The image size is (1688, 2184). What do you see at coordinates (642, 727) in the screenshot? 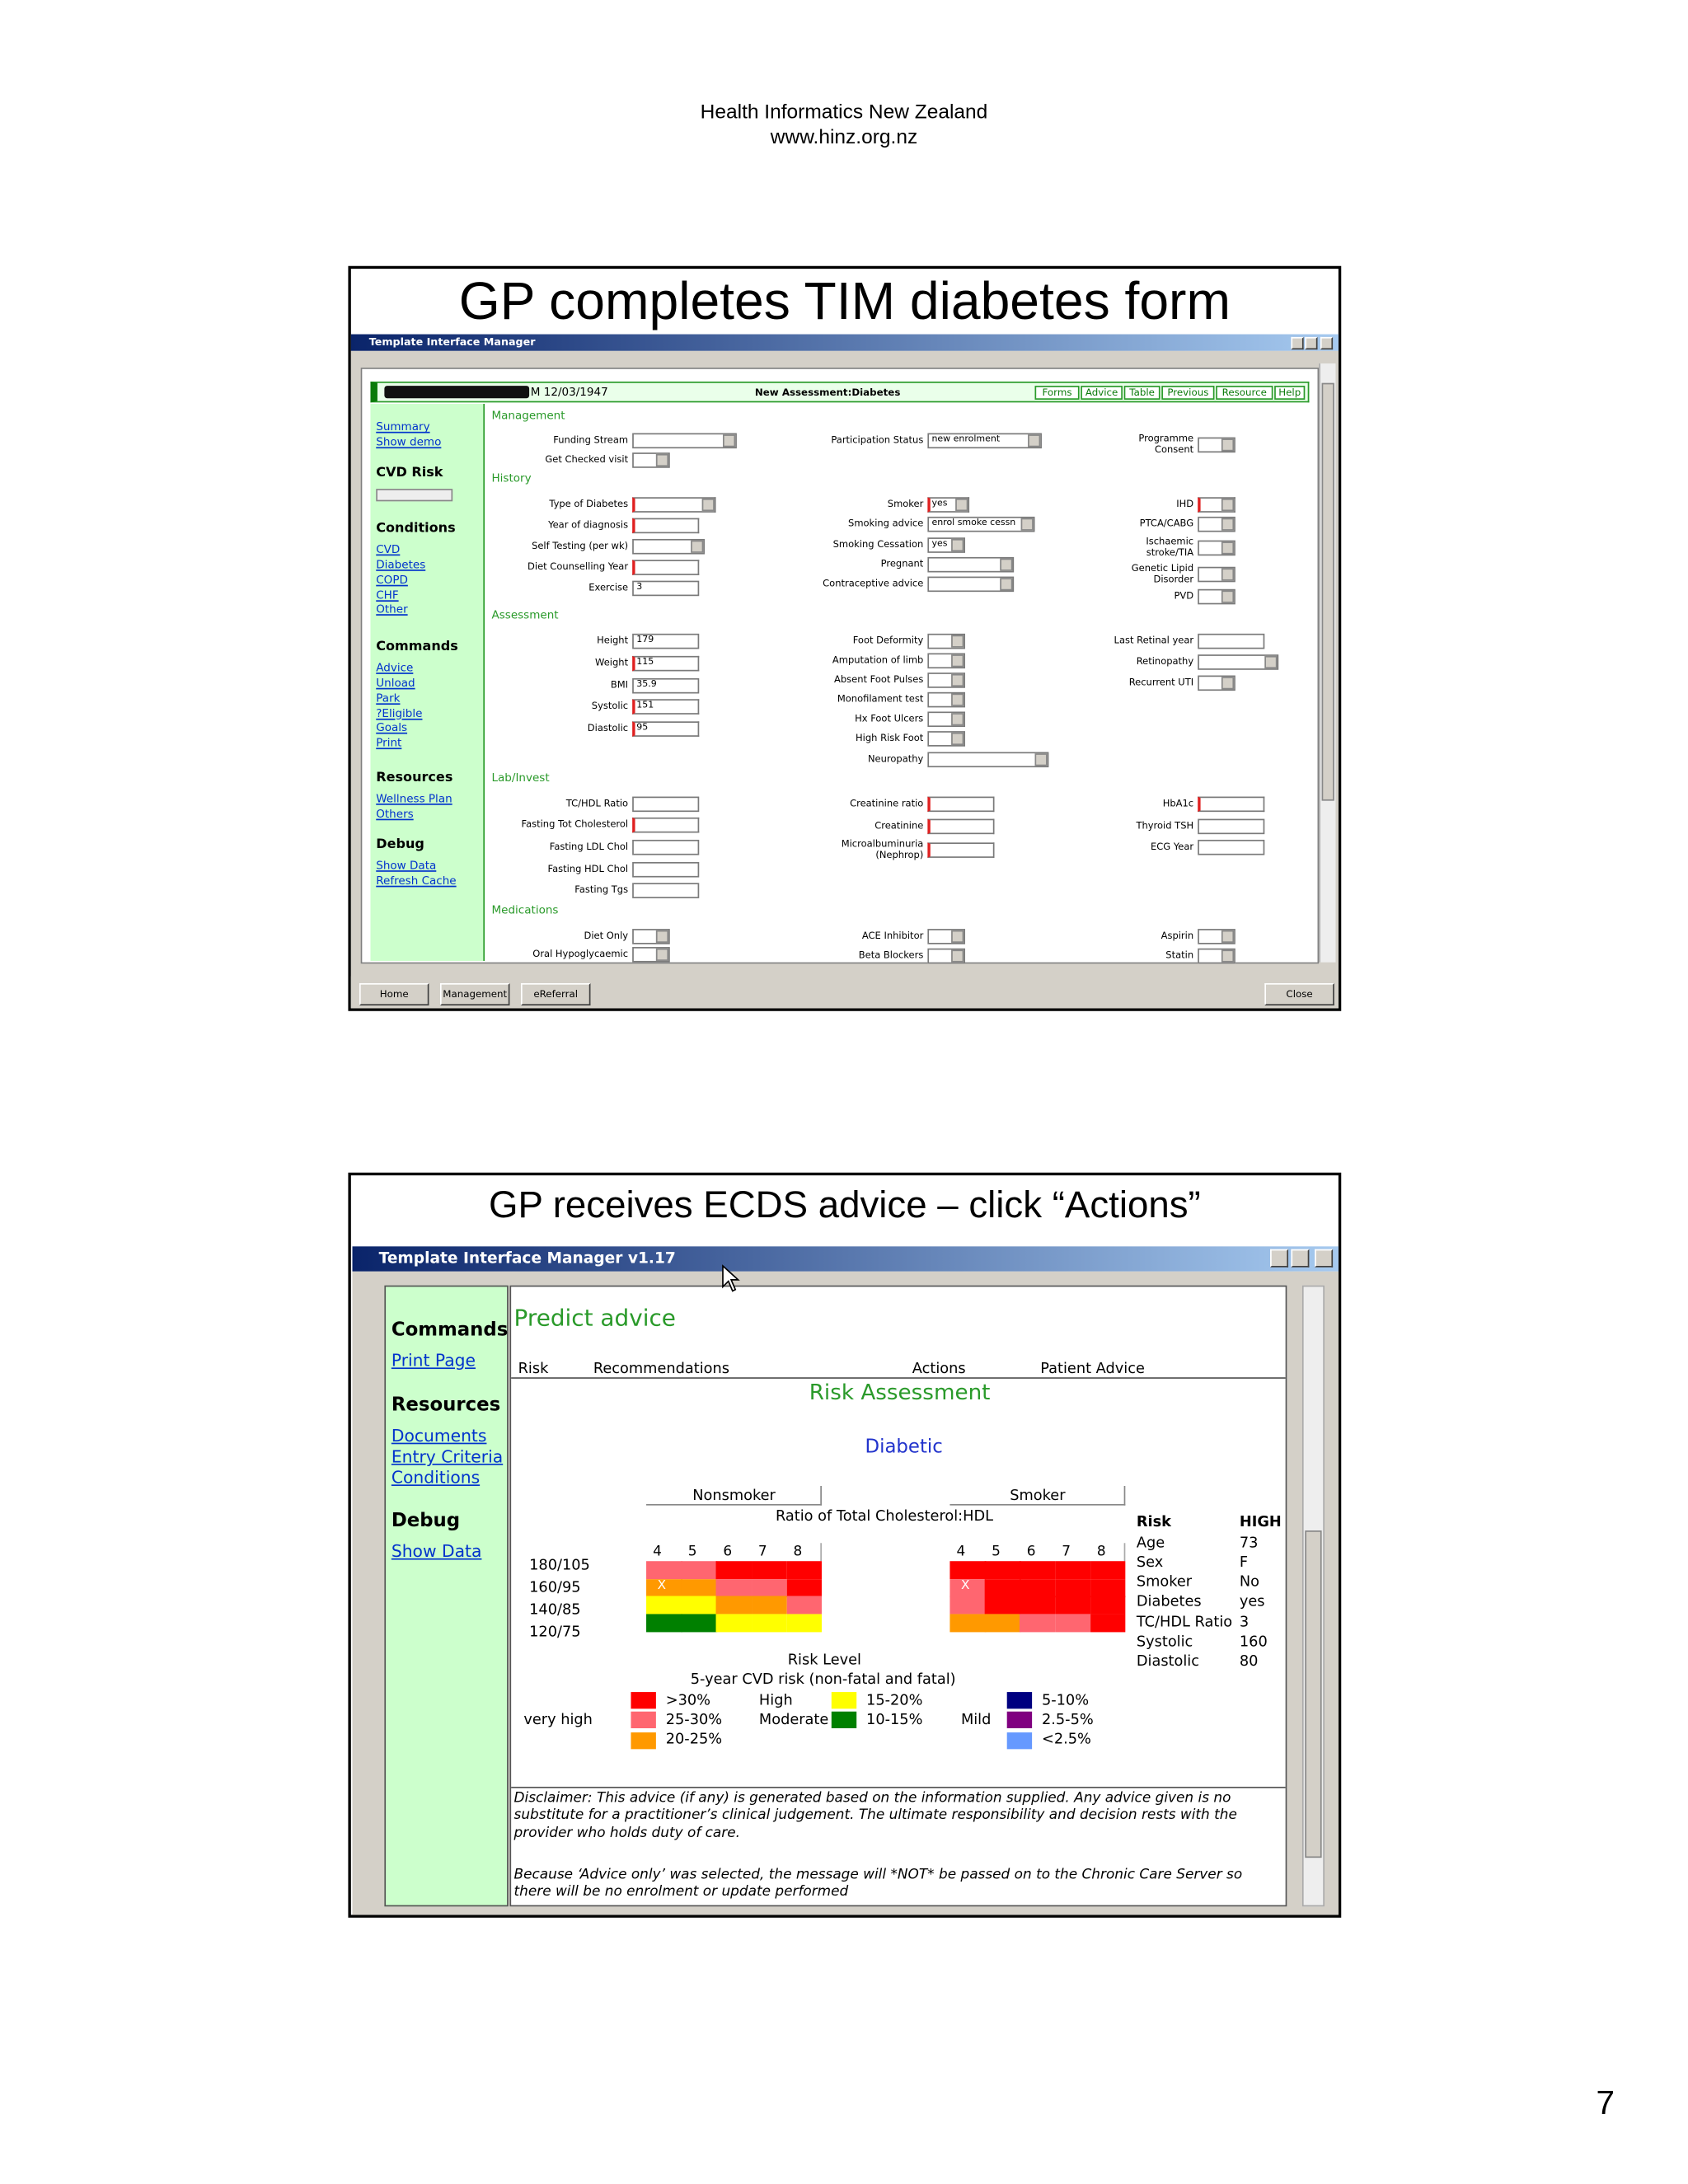
I see `field-value: 95` at bounding box center [642, 727].